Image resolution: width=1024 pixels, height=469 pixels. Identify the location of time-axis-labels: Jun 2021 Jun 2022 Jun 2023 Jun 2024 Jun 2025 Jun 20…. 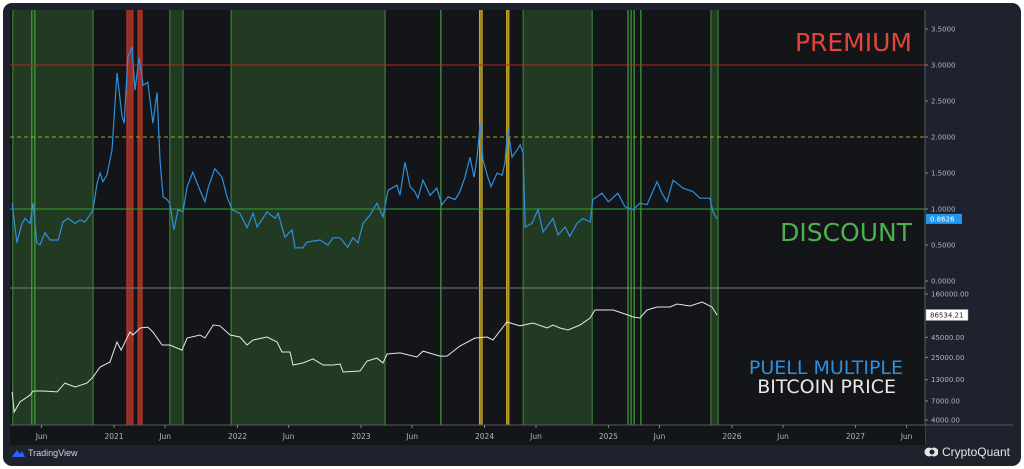
(474, 433).